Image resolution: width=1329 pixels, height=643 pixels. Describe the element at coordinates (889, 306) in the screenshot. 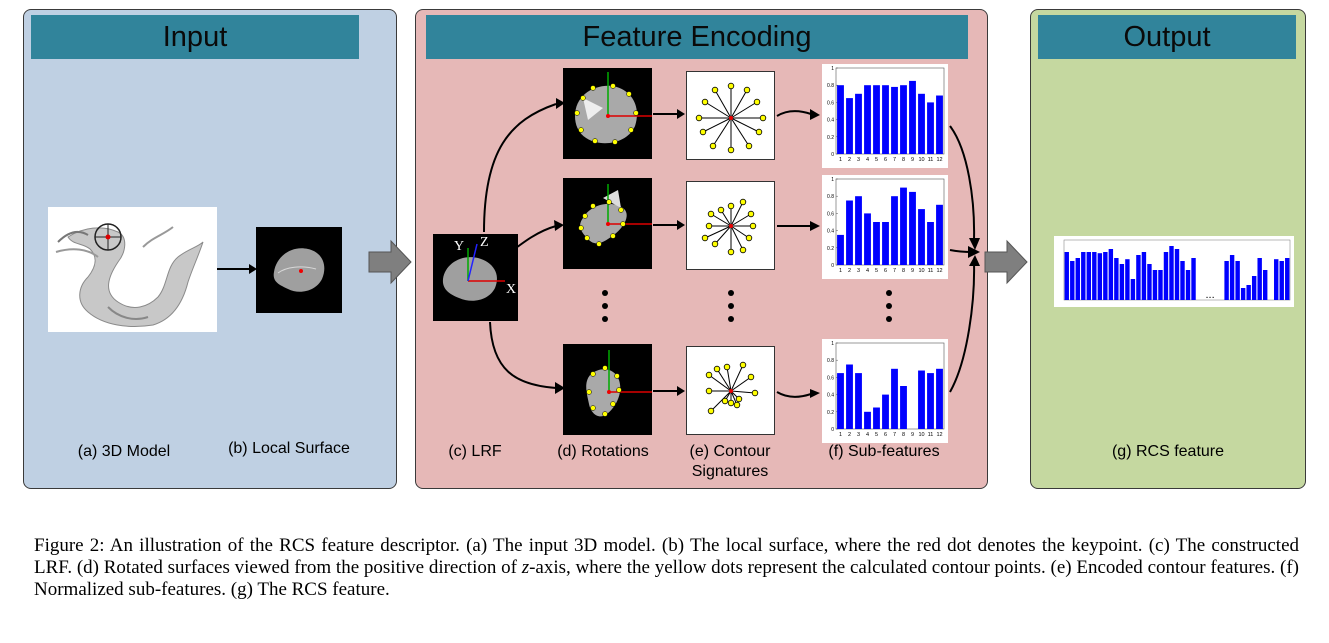

I see `subfeatures-ellipsis` at that location.